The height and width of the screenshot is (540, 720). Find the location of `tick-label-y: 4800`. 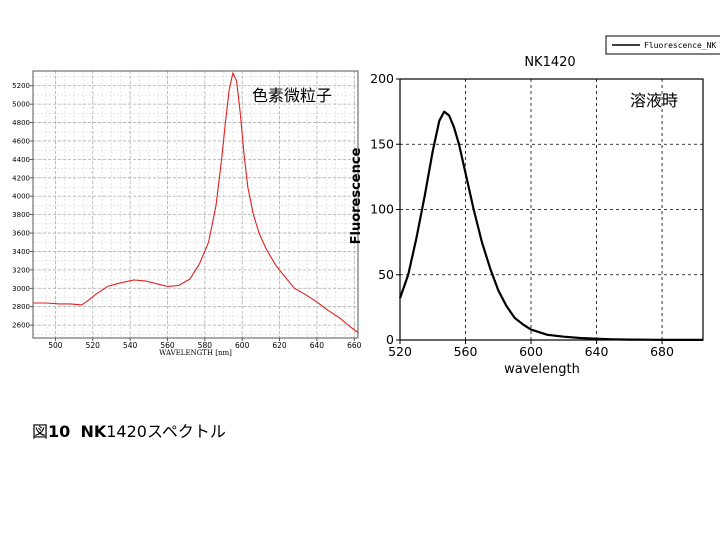

tick-label-y: 4800 is located at coordinates (21, 123).